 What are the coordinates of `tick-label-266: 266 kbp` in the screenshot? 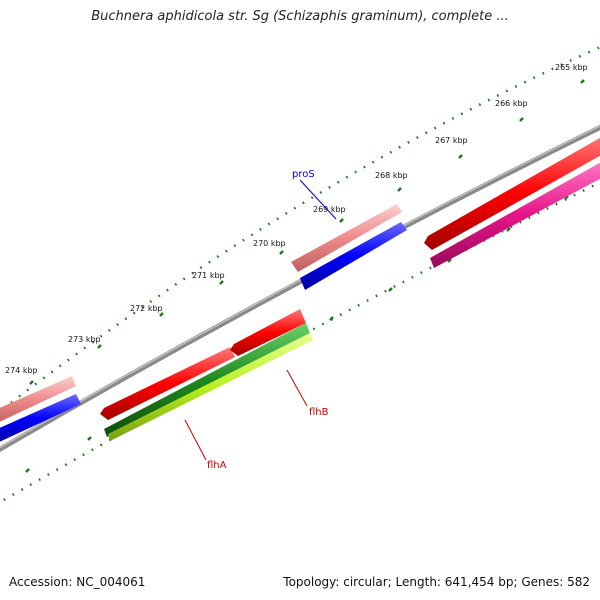 It's located at (511, 103).